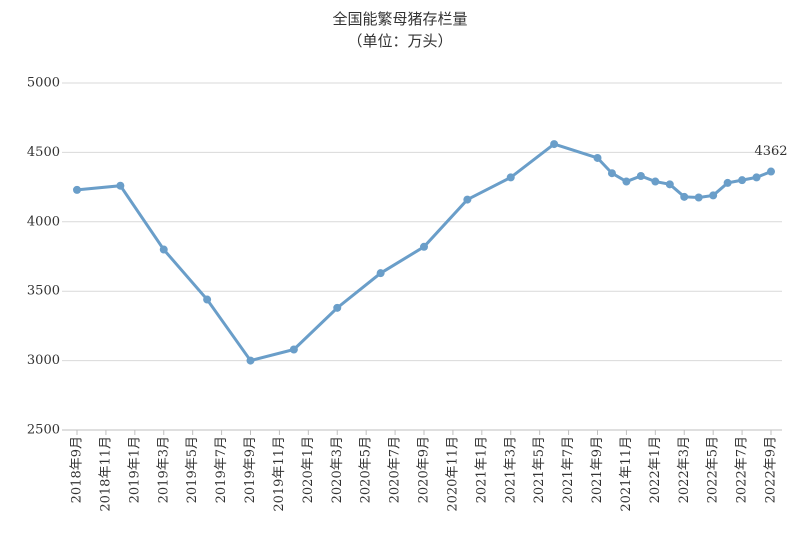 This screenshot has width=800, height=554. Describe the element at coordinates (395, 469) in the screenshot. I see `x-tick-label: 2020年7月` at that location.